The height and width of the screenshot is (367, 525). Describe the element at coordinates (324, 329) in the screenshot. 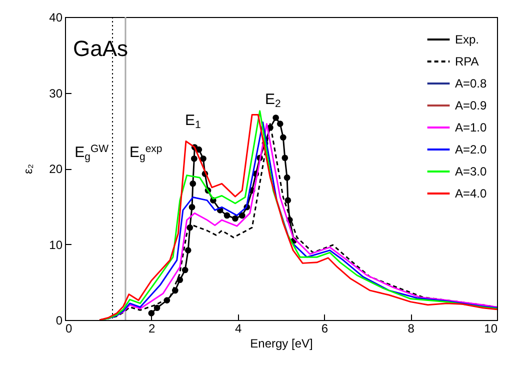

I see `x-tick-label: 6` at that location.